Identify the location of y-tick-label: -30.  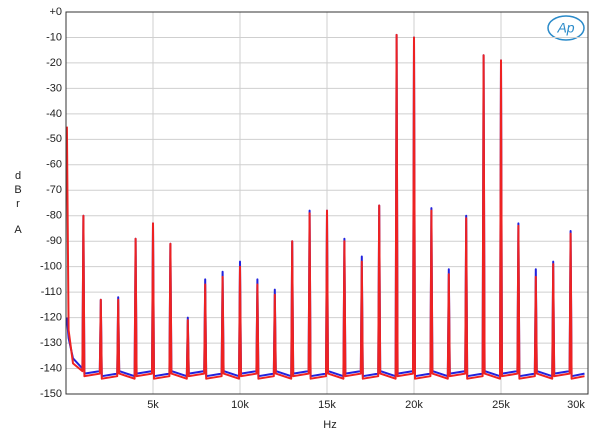
(54, 88).